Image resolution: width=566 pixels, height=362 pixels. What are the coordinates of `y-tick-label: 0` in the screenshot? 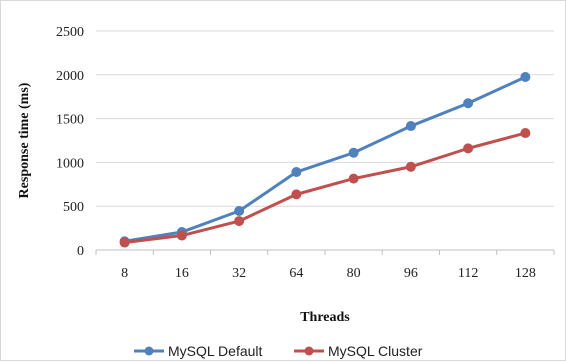 It's located at (80, 251).